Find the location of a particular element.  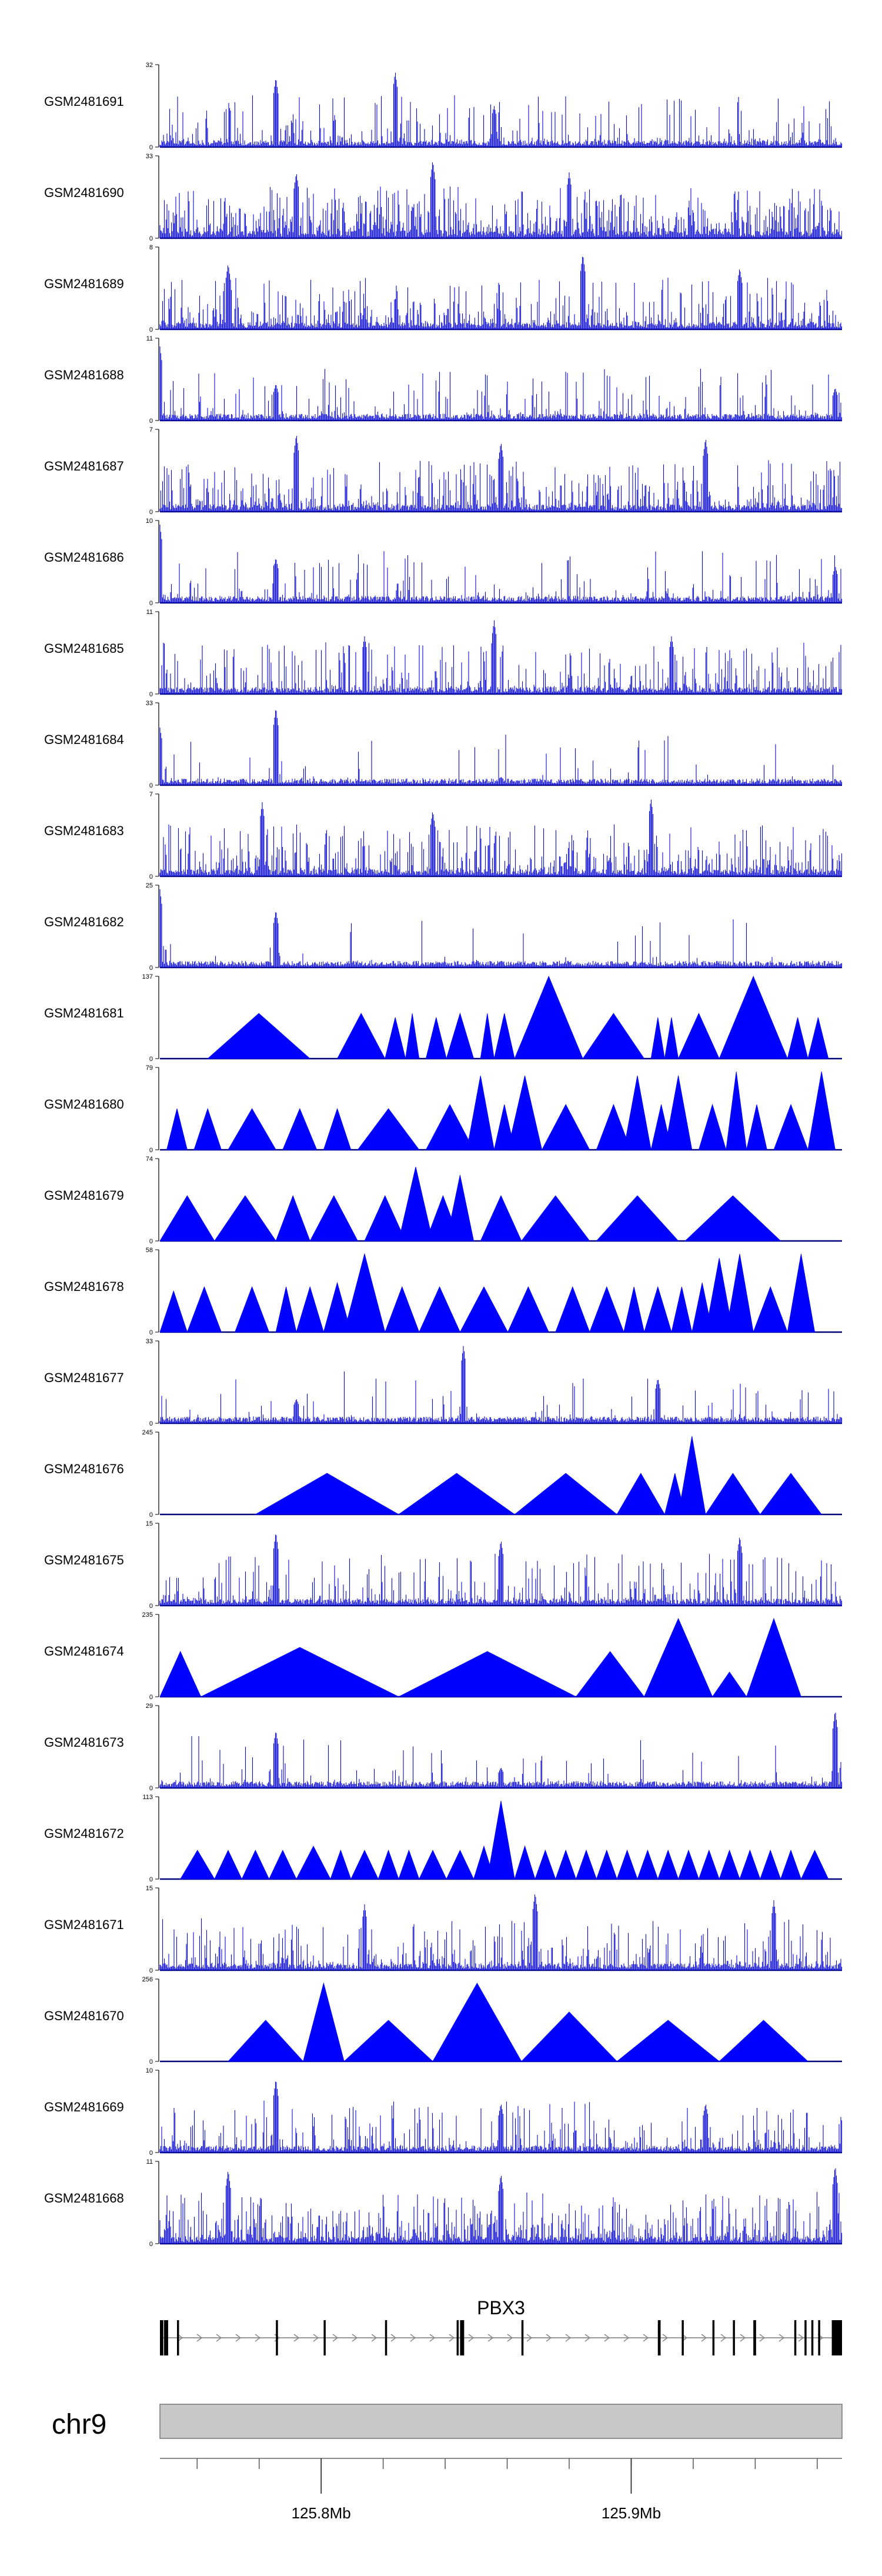

track-label: GSM2481679 is located at coordinates (84, 1195).